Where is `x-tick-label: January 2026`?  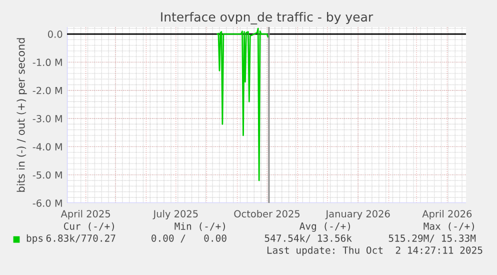 x-tick-label: January 2026 is located at coordinates (357, 215).